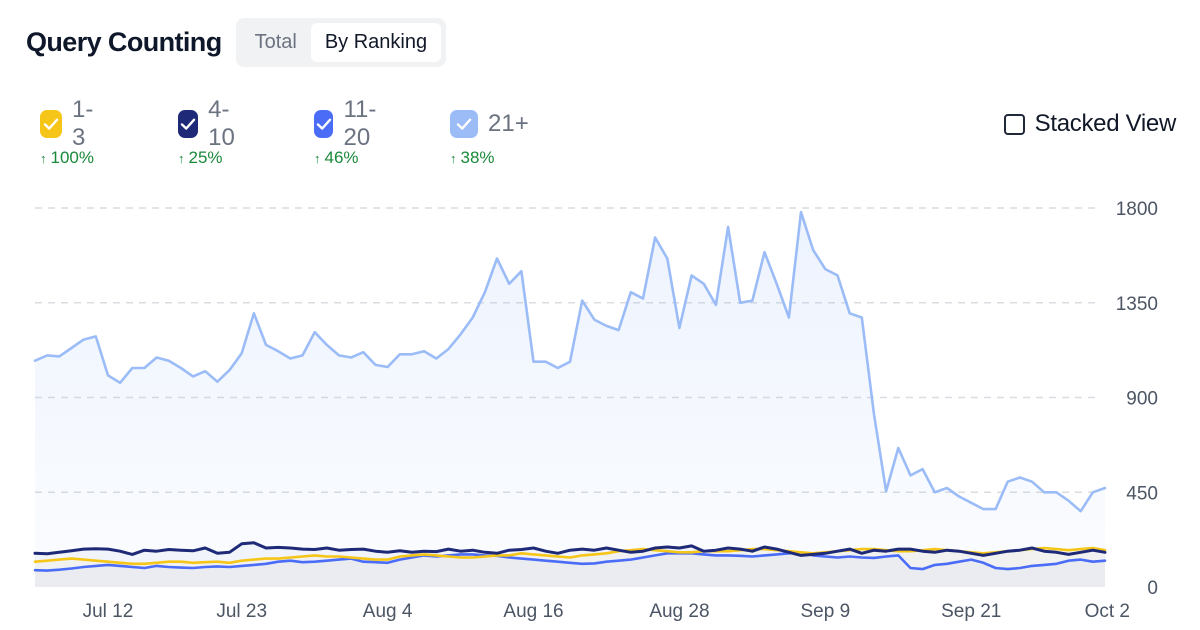  What do you see at coordinates (1142, 493) in the screenshot?
I see `y-tick-label: 450` at bounding box center [1142, 493].